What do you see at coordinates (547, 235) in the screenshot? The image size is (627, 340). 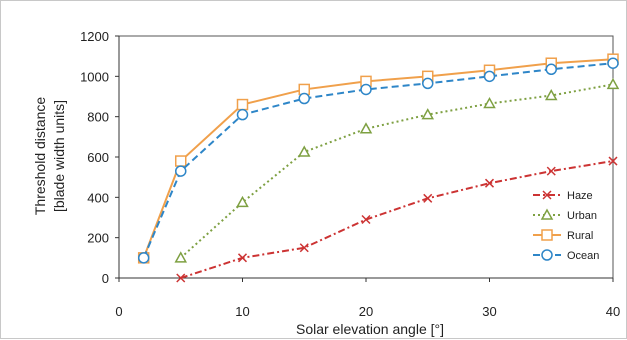 I see `legend-marker-rural` at bounding box center [547, 235].